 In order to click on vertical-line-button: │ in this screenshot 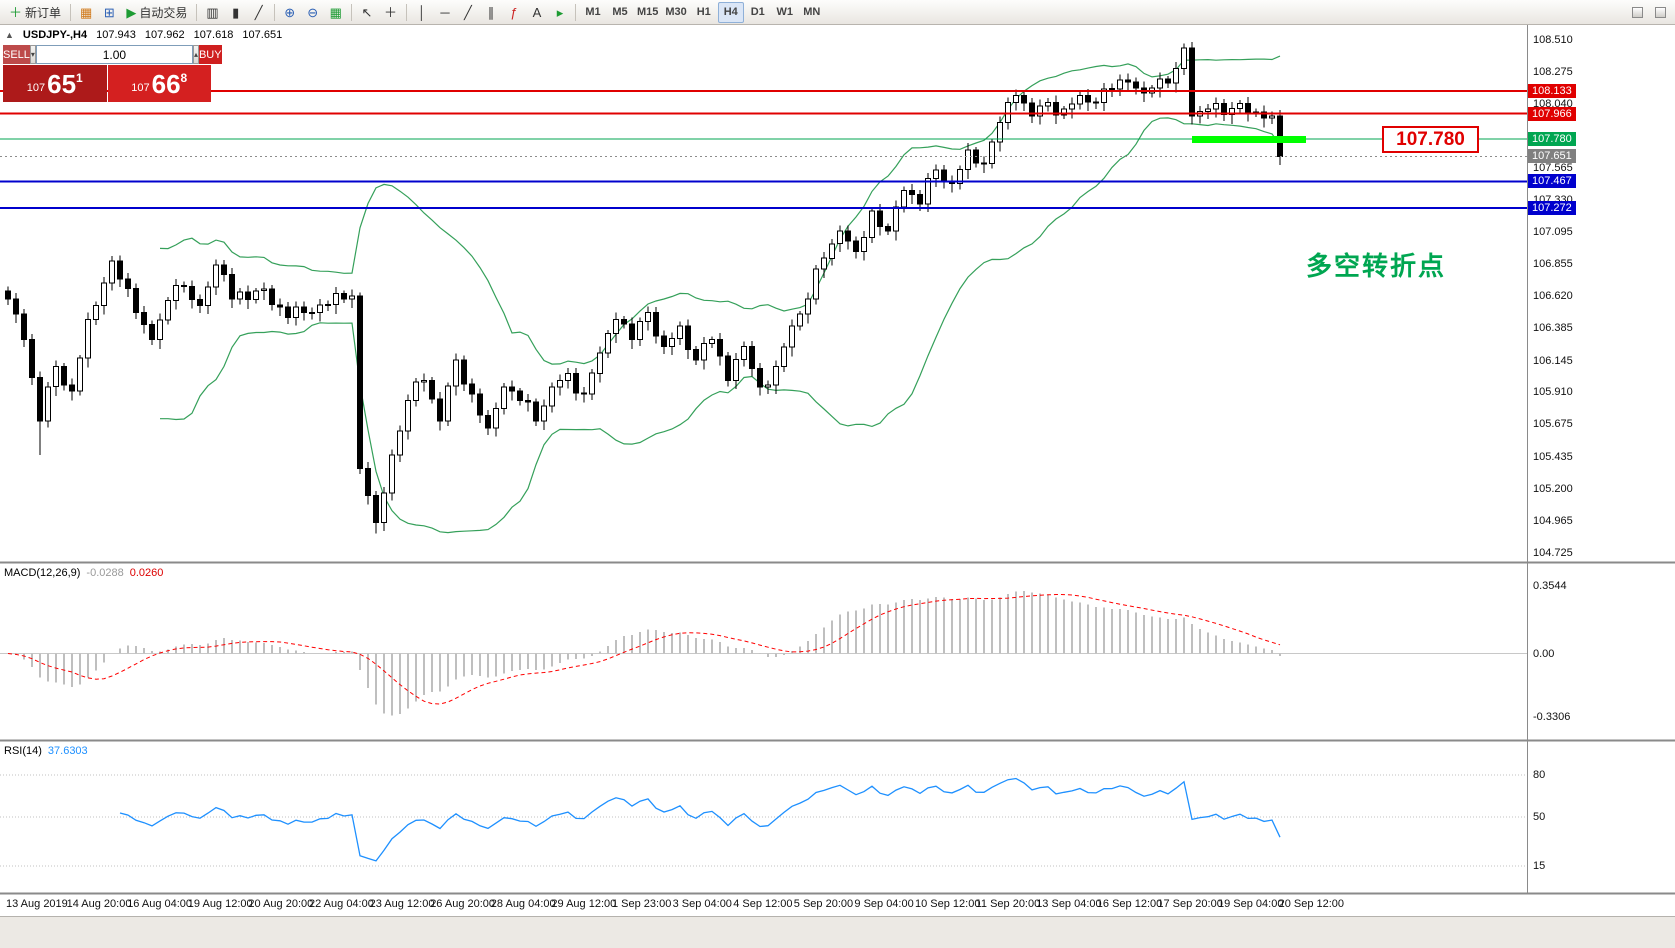, I will do `click(422, 12)`.